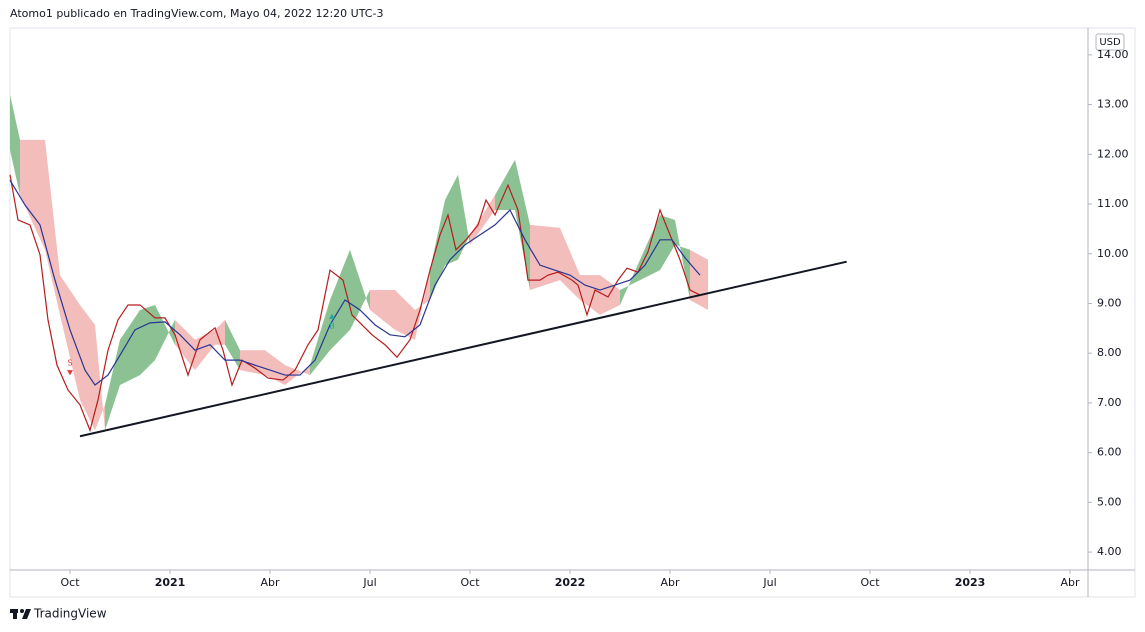  Describe the element at coordinates (1109, 302) in the screenshot. I see `y-tick-label: 9.00` at that location.